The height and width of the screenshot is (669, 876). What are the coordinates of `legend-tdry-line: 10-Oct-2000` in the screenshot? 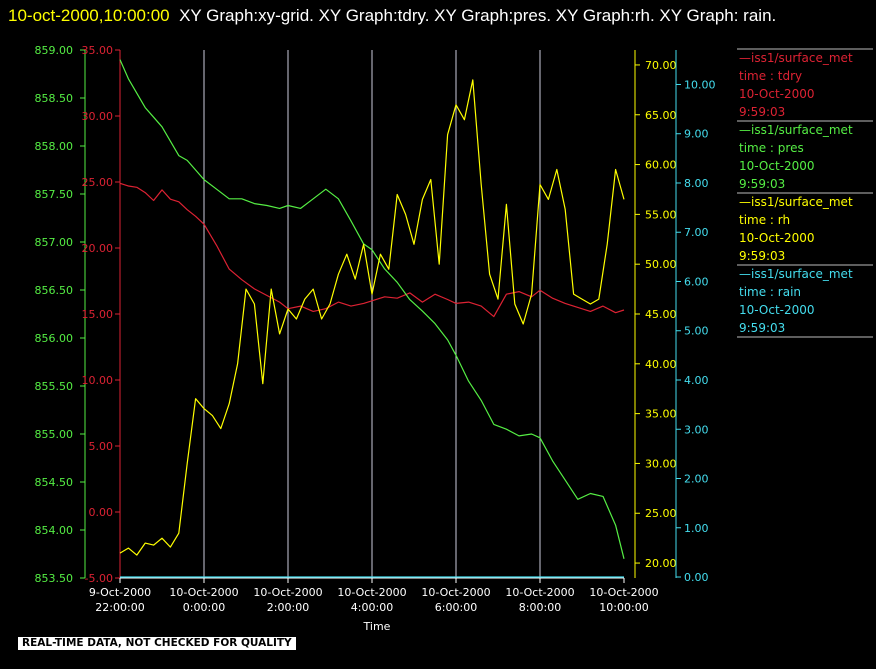 It's located at (777, 94).